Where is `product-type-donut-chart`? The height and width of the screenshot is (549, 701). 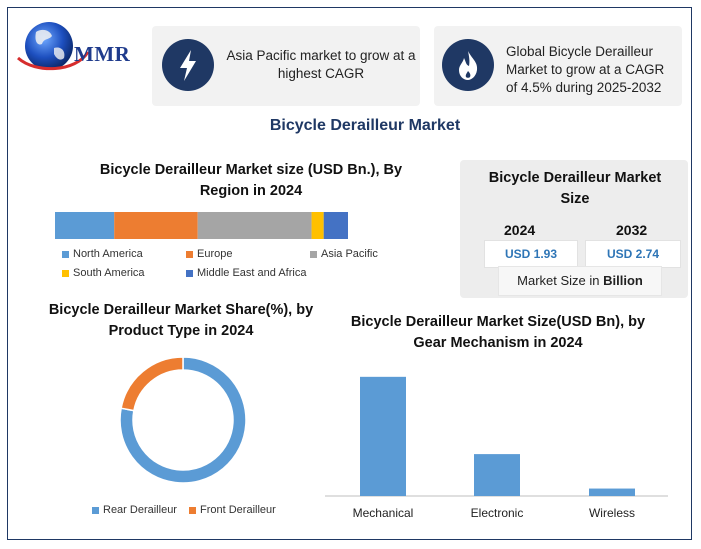 product-type-donut-chart is located at coordinates (183, 420).